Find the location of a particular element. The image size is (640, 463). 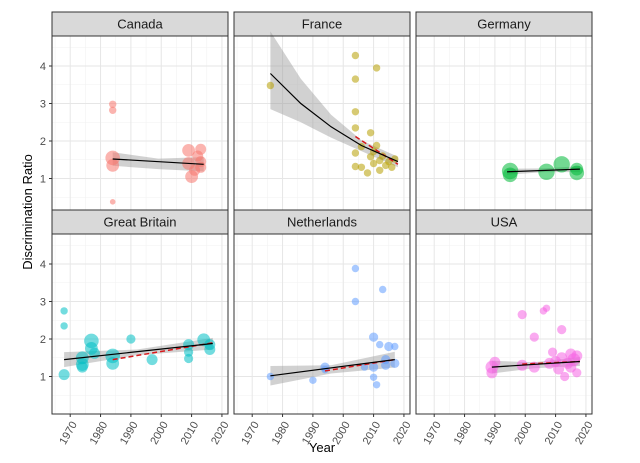

x-axis-label: Year is located at coordinates (322, 447).